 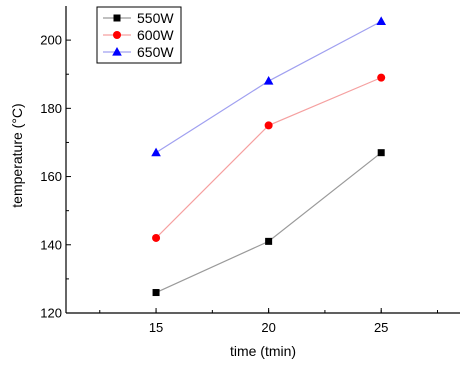 What do you see at coordinates (17, 155) in the screenshot?
I see `y-axis-label: temperature (°C)` at bounding box center [17, 155].